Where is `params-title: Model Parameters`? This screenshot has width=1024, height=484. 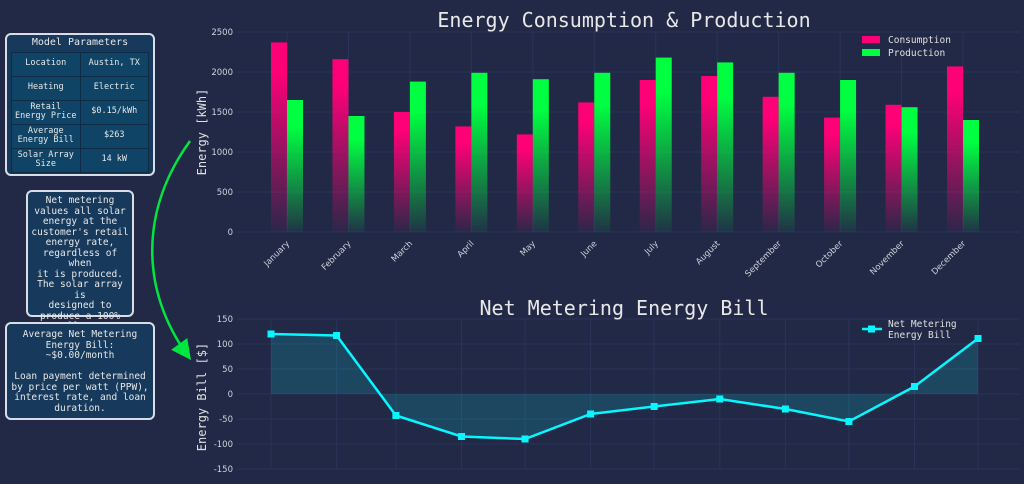
params-title: Model Parameters is located at coordinates (80, 42).